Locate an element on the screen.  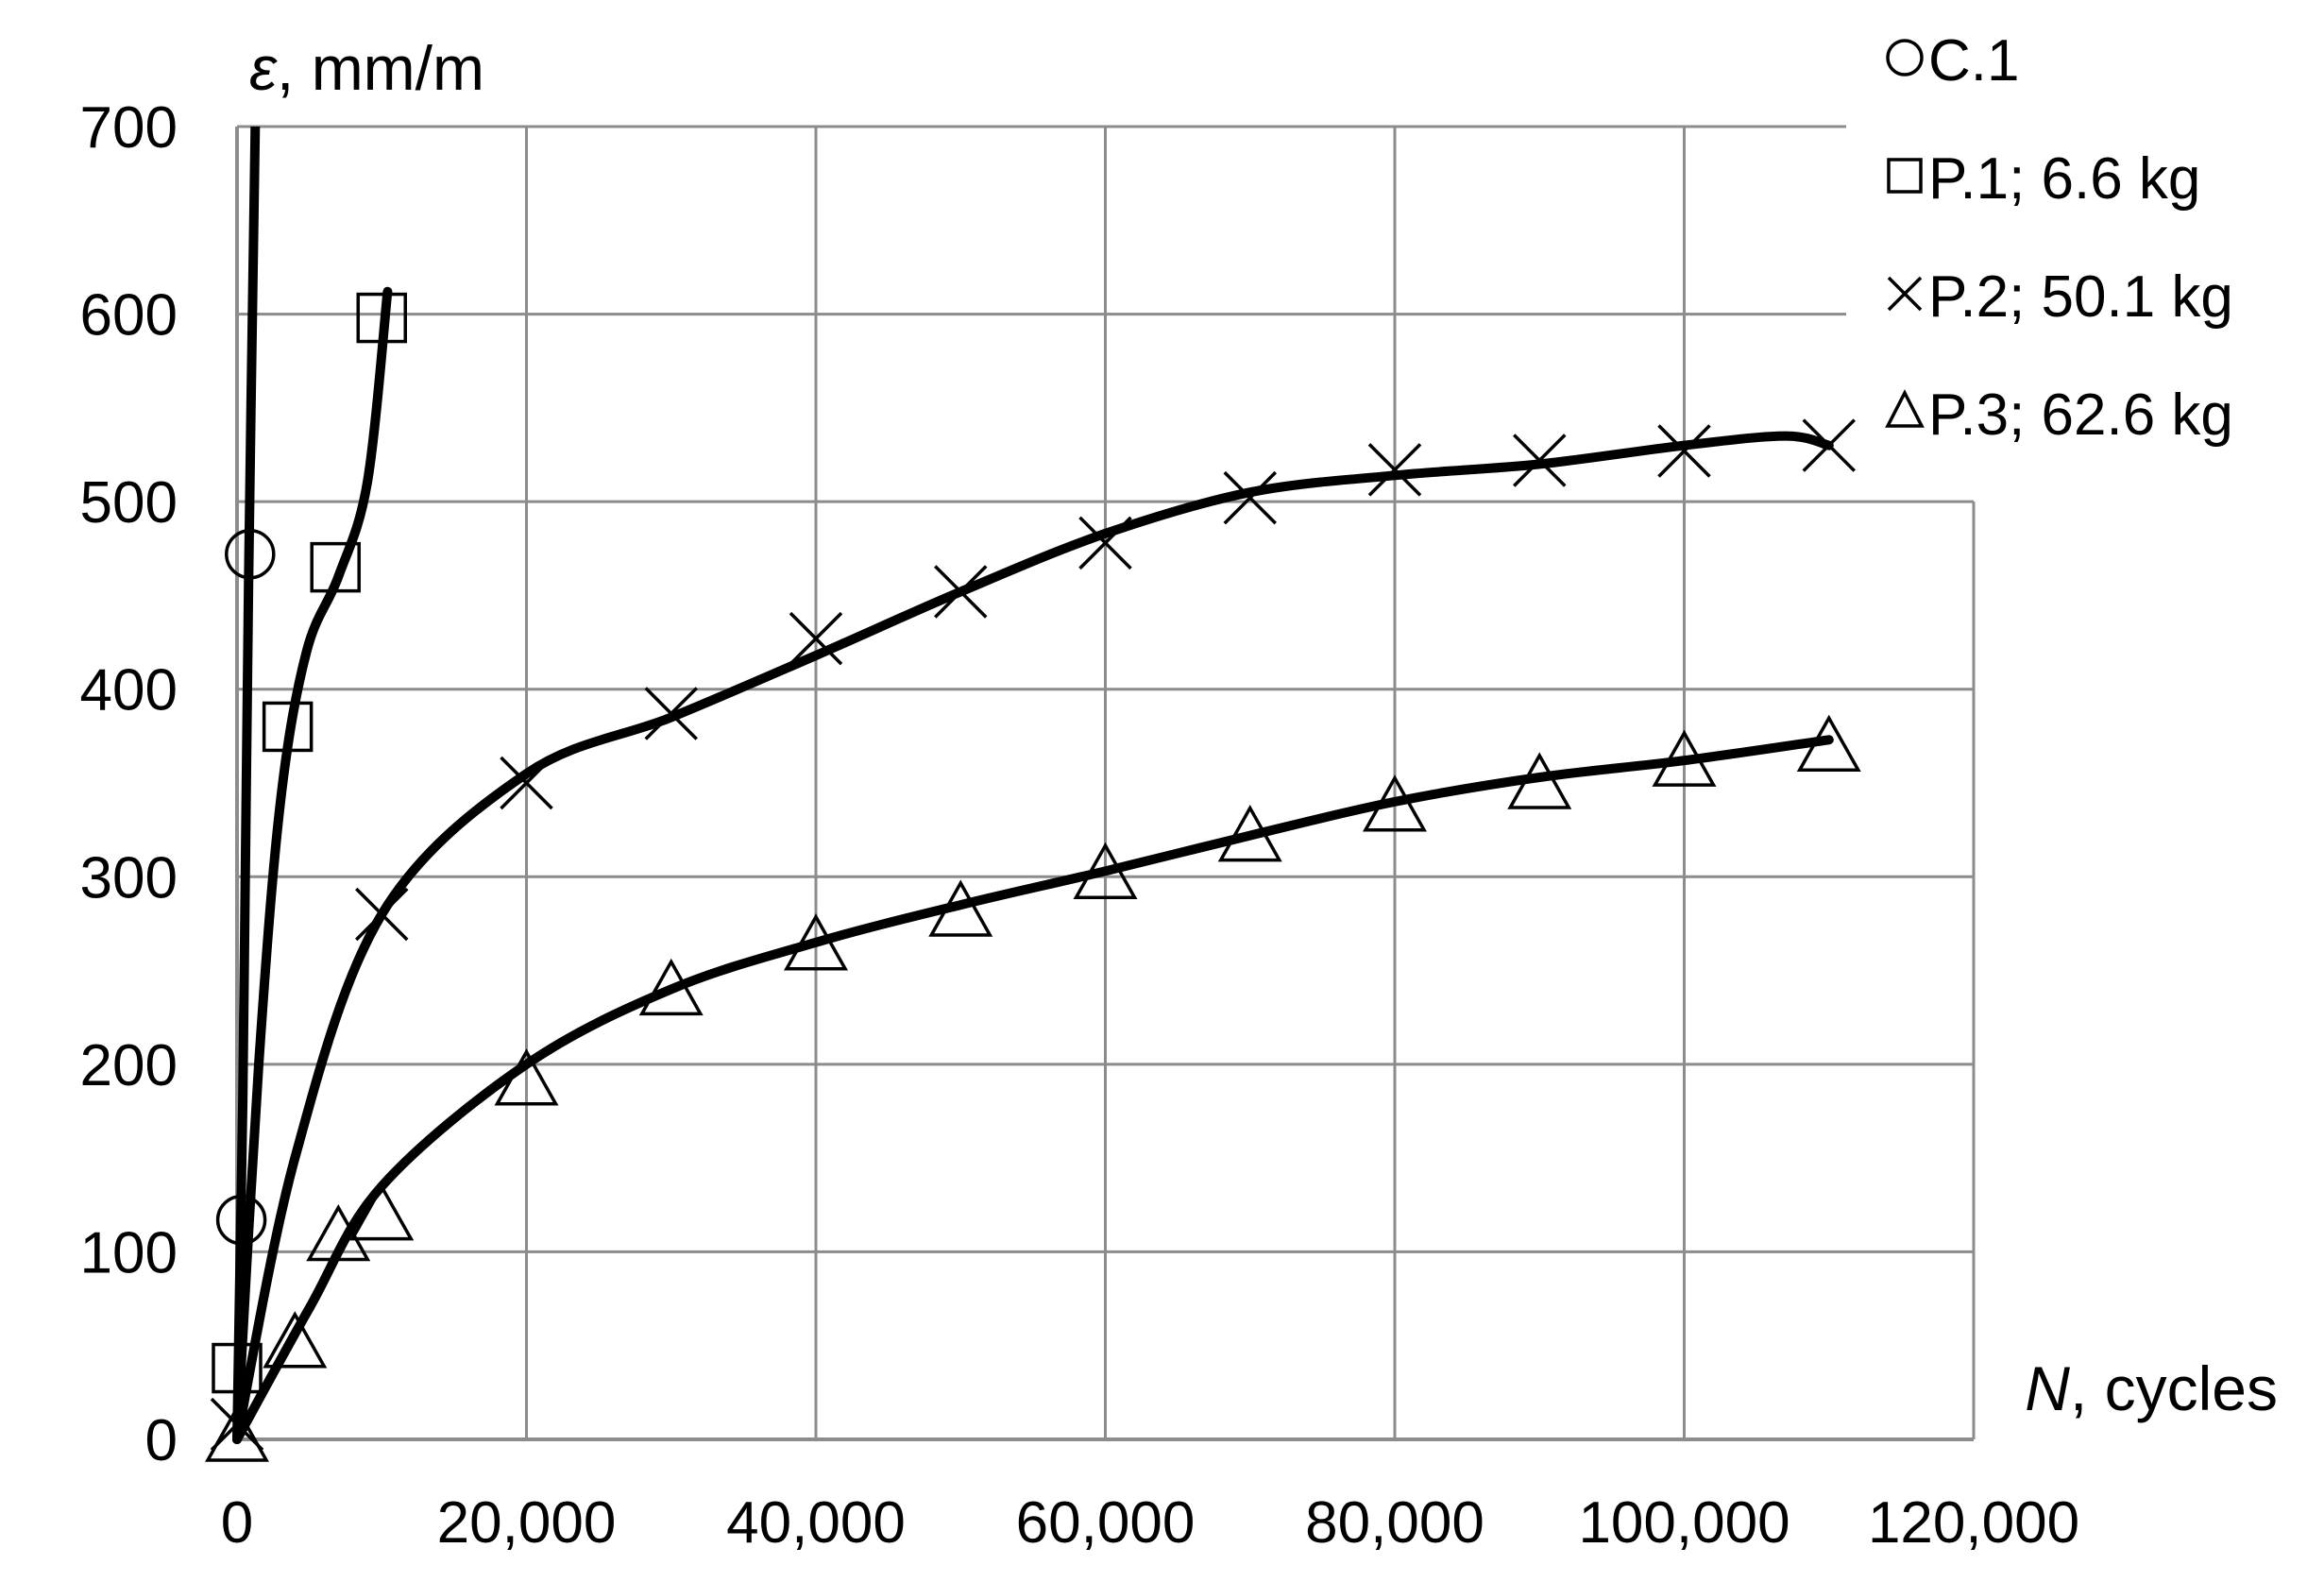
legend-item-square: P.1; 6.6 kg is located at coordinates (2043, 179).